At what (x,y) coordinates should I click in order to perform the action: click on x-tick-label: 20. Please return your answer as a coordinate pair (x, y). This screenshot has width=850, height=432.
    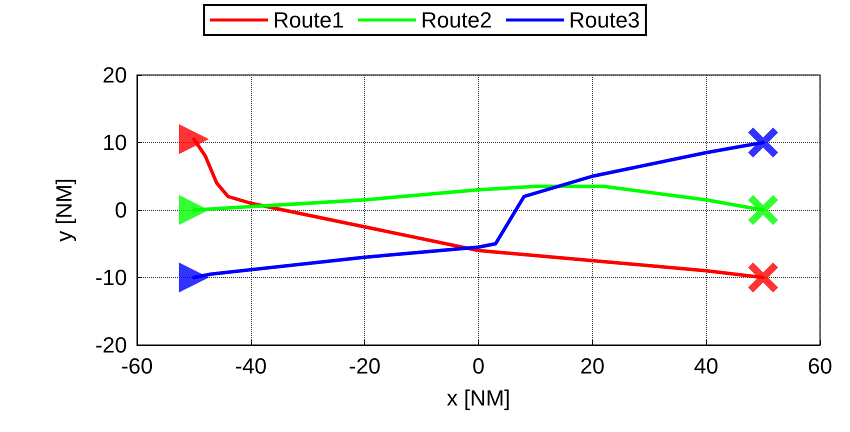
    Looking at the image, I should click on (592, 366).